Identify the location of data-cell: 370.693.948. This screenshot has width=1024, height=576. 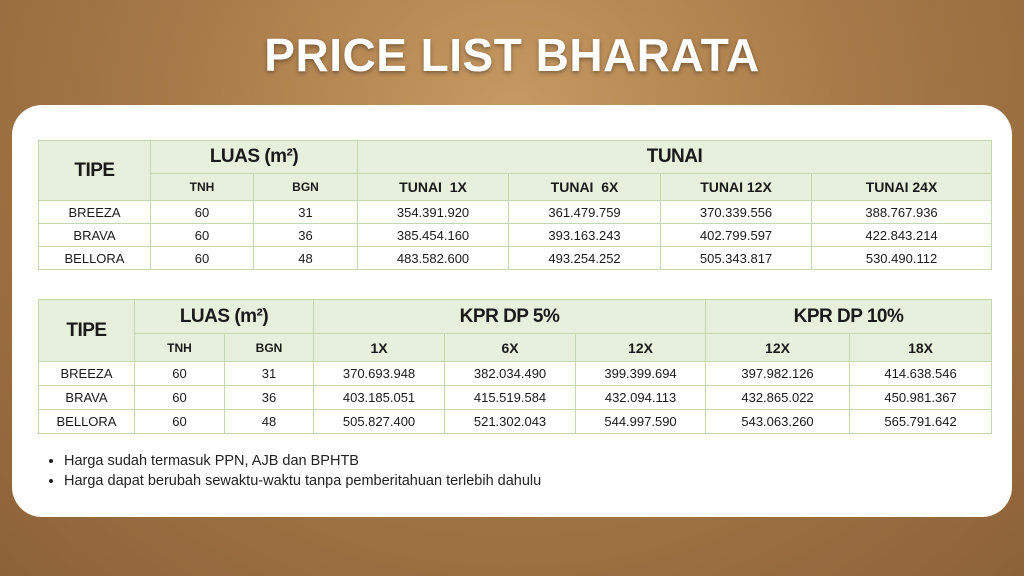
(379, 373).